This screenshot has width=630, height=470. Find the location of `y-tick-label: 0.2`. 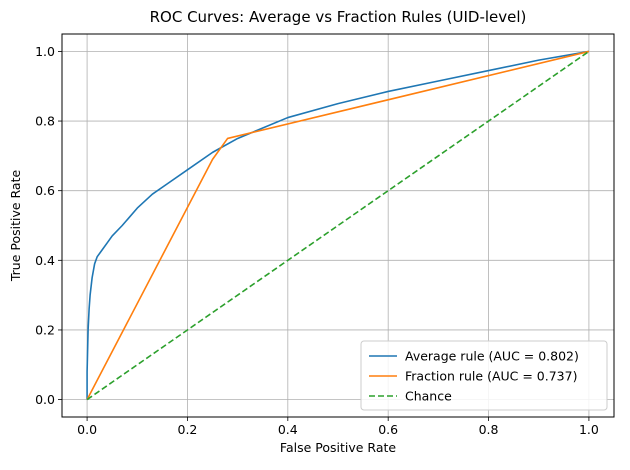

y-tick-label: 0.2 is located at coordinates (45, 329).